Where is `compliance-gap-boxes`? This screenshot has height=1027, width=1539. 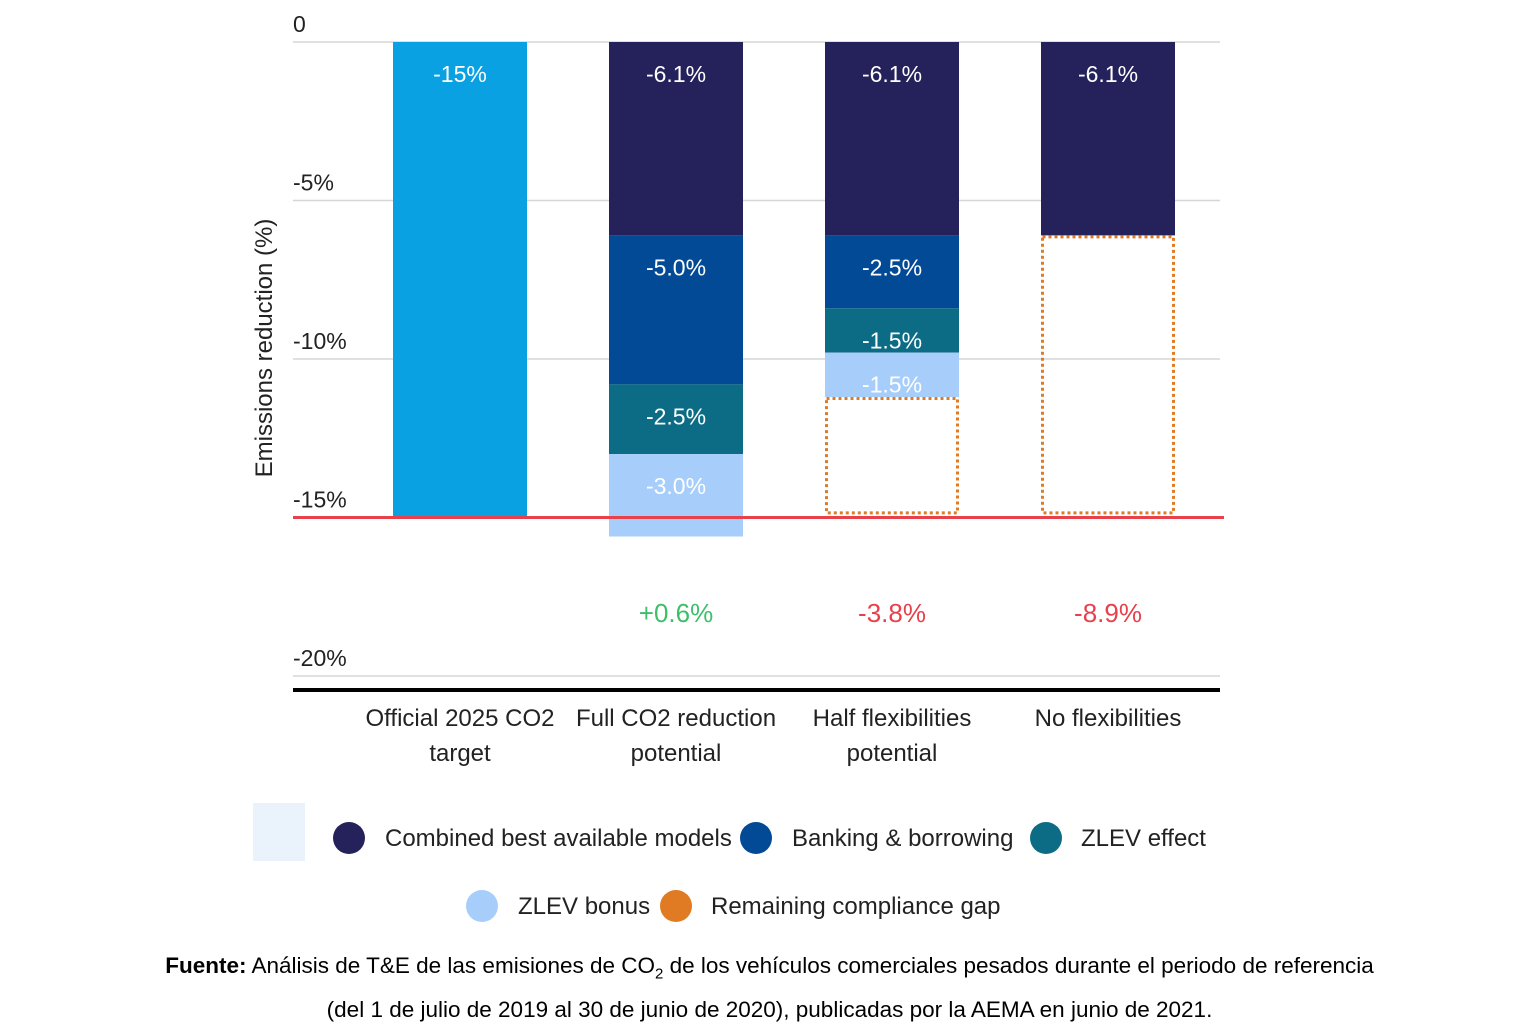 compliance-gap-boxes is located at coordinates (1000, 375).